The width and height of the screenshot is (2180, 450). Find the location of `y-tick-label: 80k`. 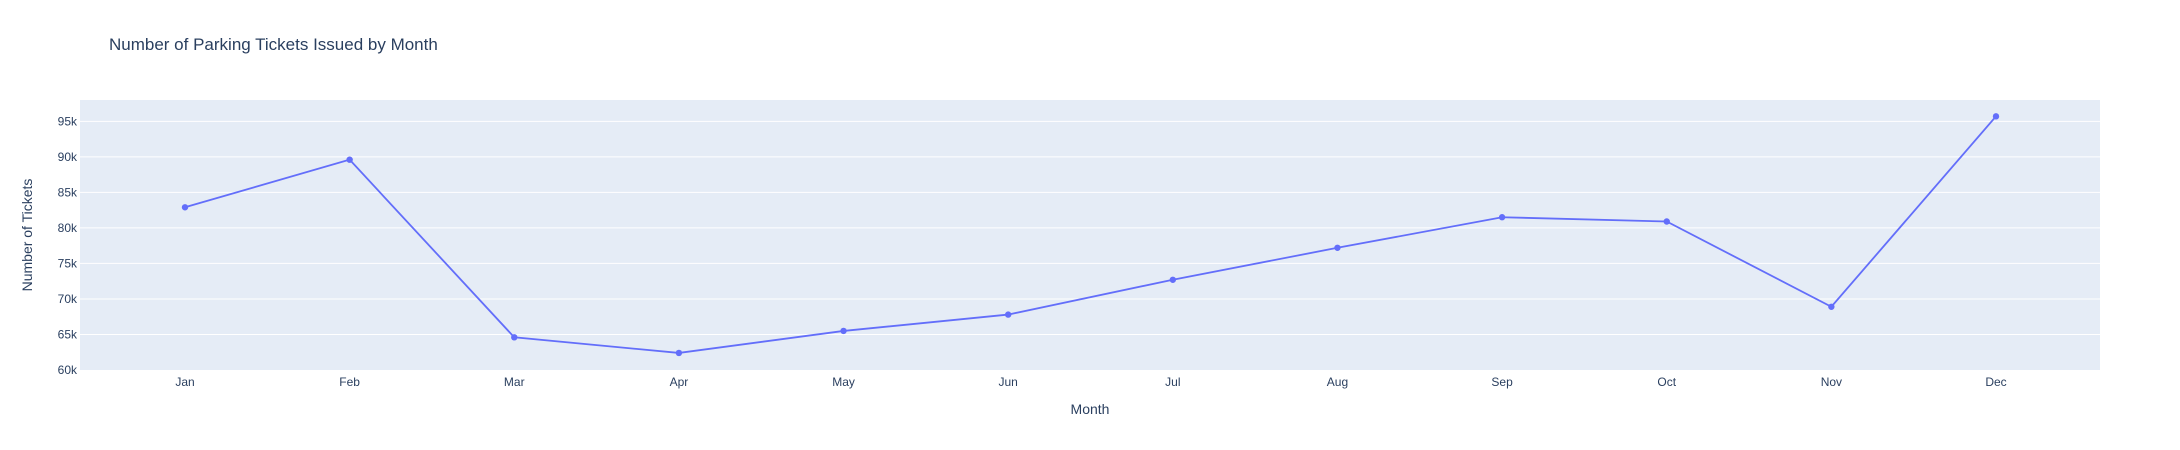

y-tick-label: 80k is located at coordinates (68, 228).